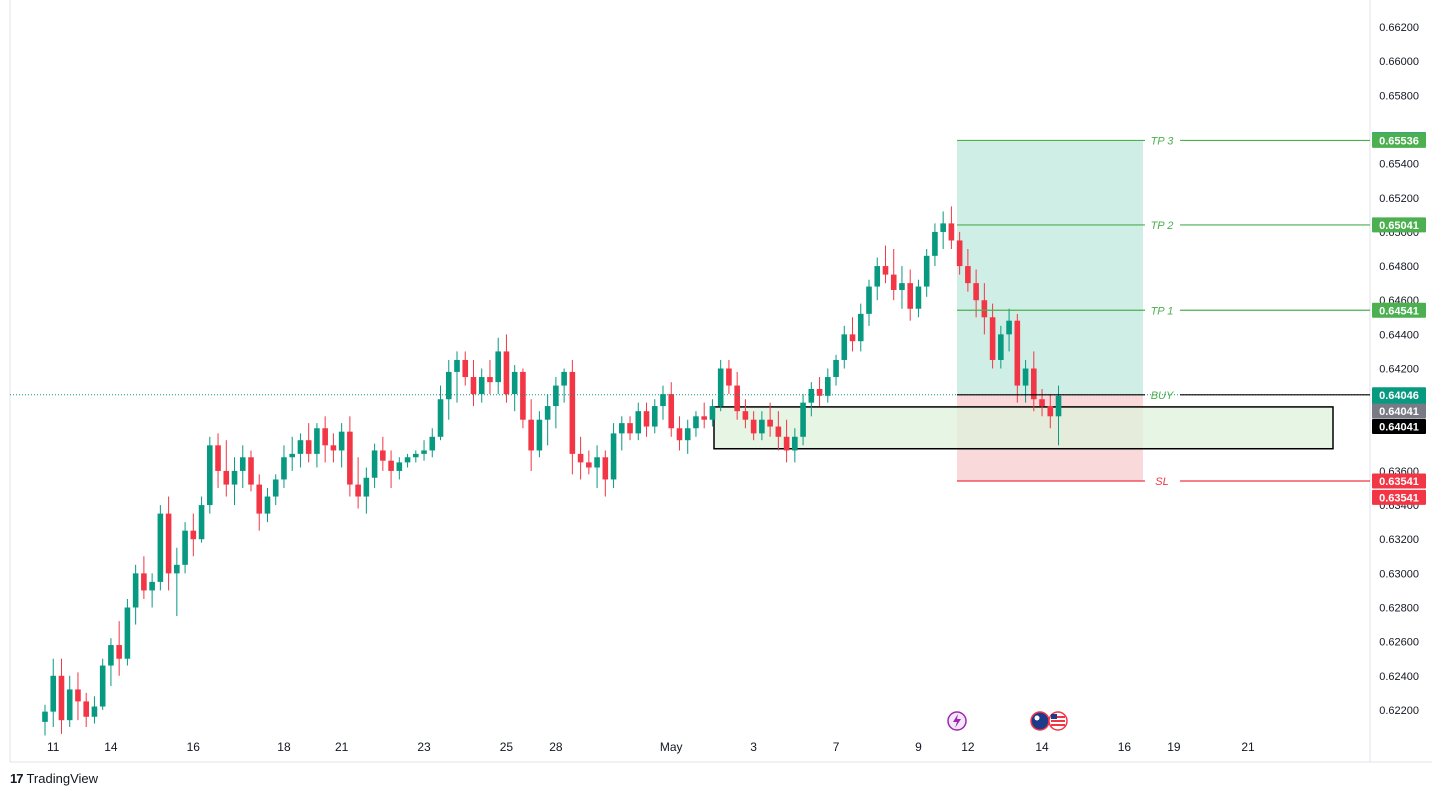 This screenshot has height=797, width=1441. I want to click on price-tick-label: 0.62200, so click(1399, 711).